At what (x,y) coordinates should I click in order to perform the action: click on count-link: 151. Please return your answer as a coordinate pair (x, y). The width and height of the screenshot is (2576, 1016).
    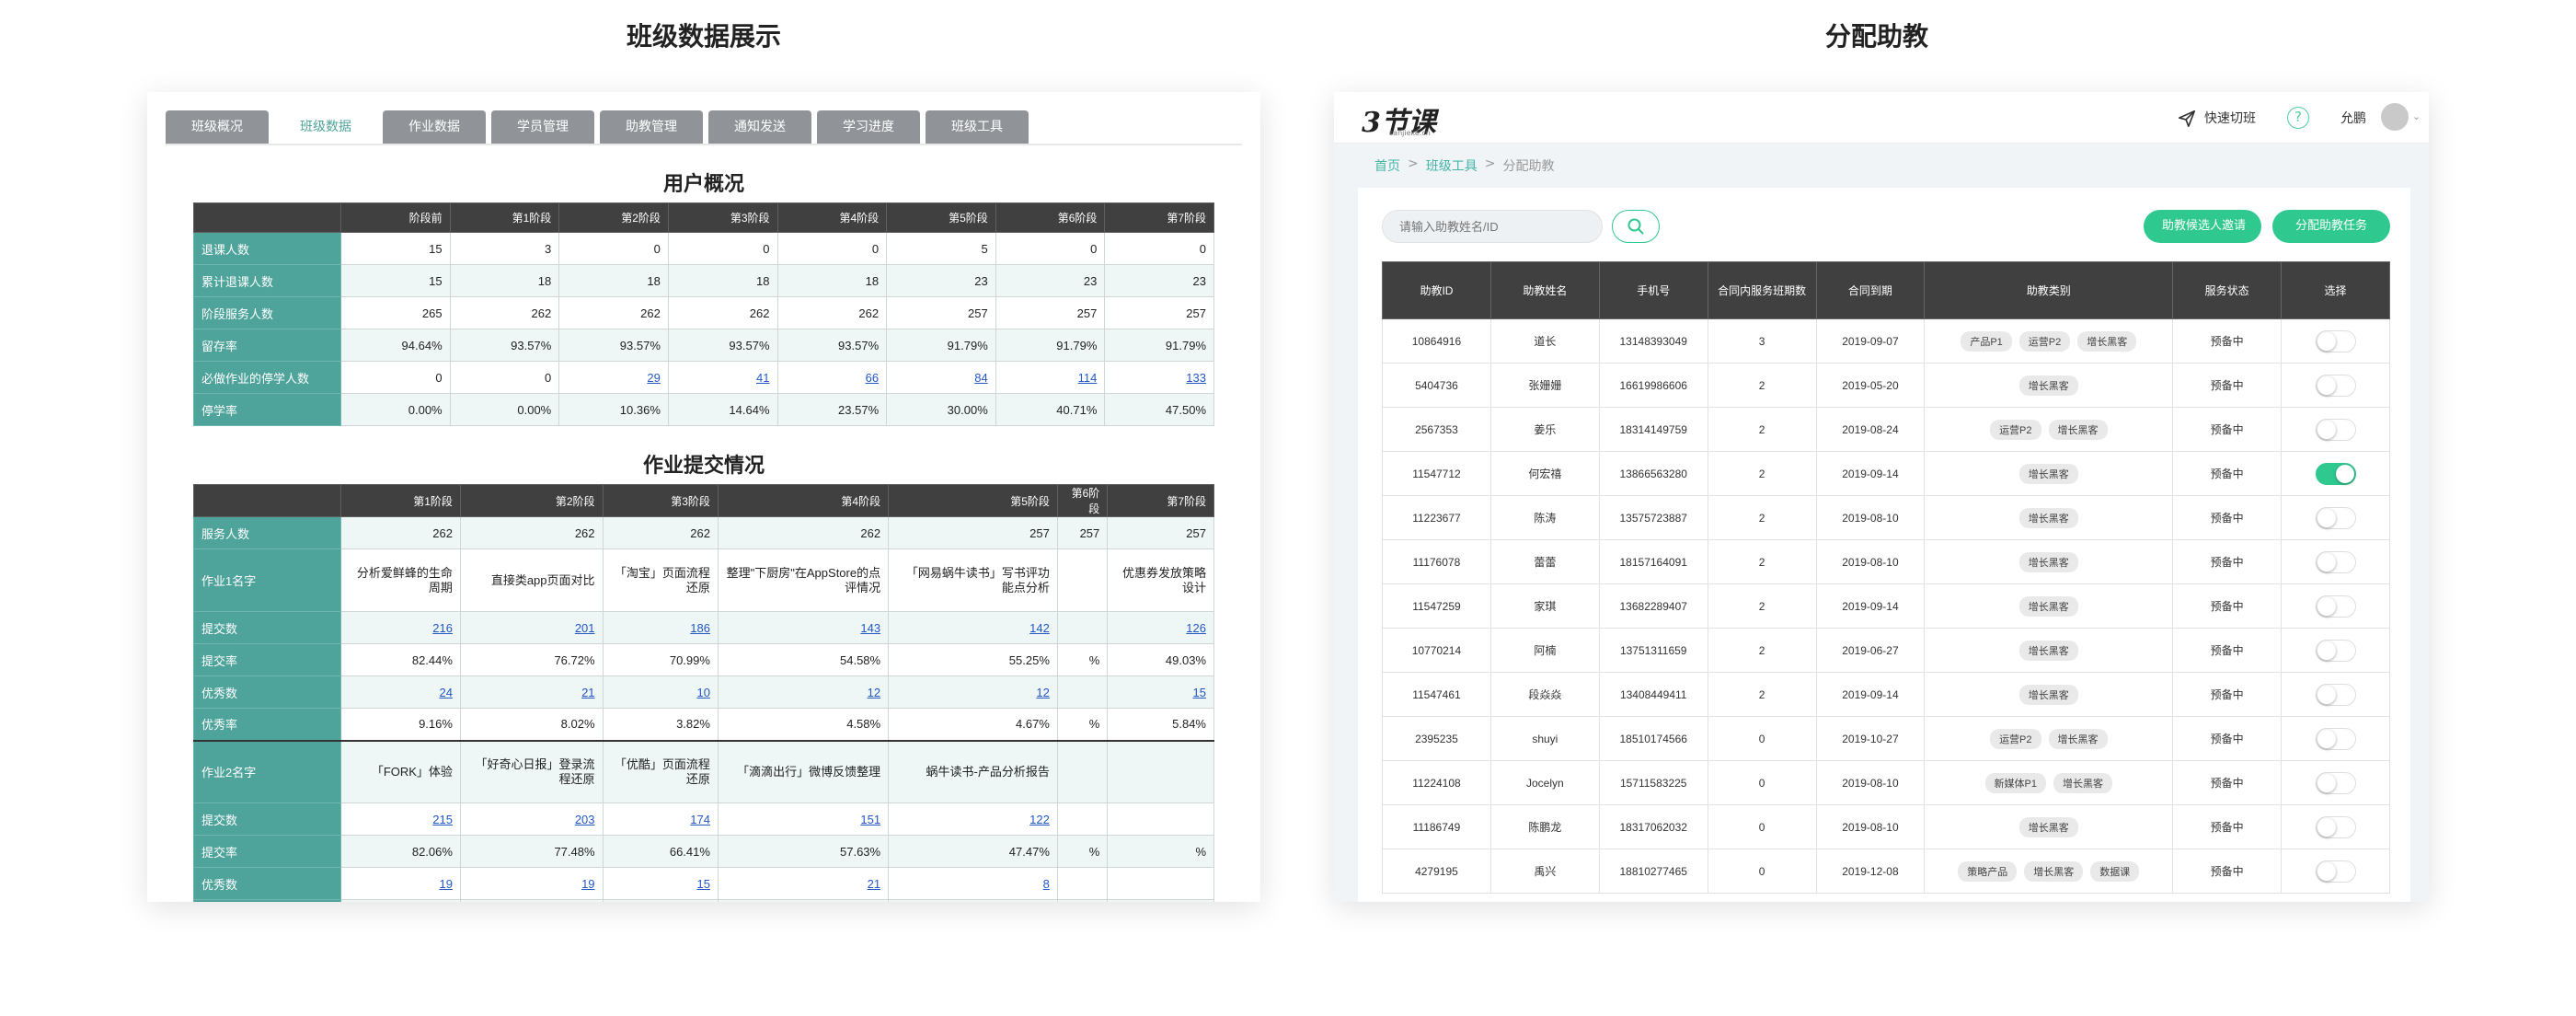
    Looking at the image, I should click on (803, 819).